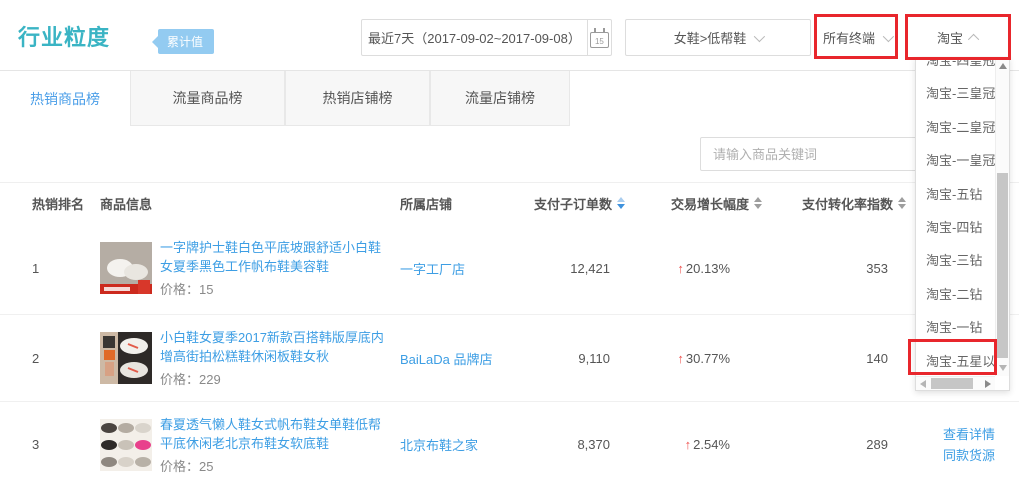 Image resolution: width=1019 pixels, height=487 pixels. I want to click on conversion-value: 289, so click(877, 444).